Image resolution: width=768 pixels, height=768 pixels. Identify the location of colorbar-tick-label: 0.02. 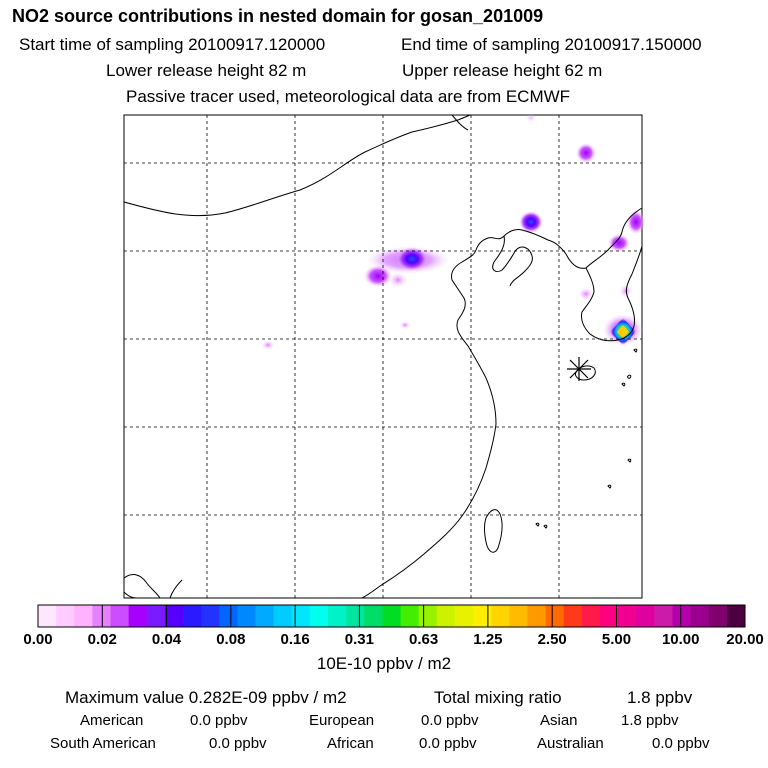
(102, 639).